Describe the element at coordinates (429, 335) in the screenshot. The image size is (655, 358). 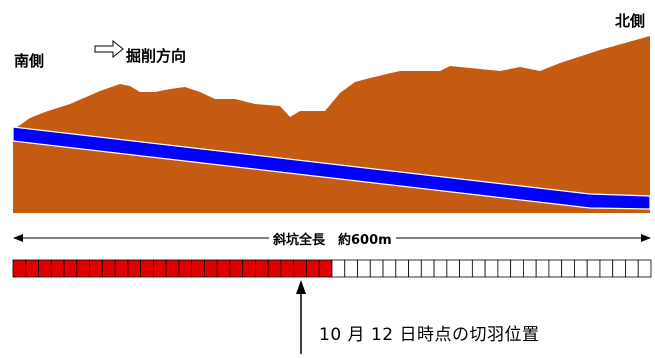
I see `face-position-label: 10 月 12 日時点の切羽位置` at that location.